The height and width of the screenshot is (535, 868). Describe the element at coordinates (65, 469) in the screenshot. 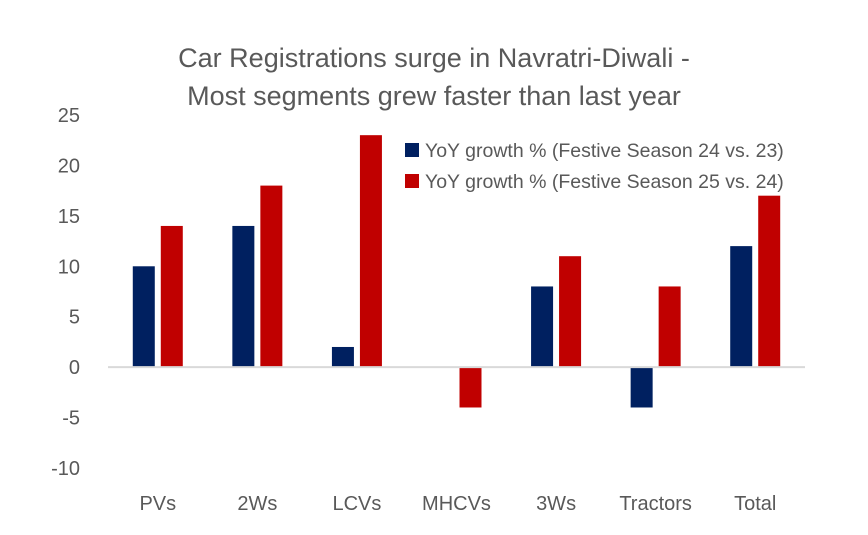

I see `y-tick-label: -10` at that location.